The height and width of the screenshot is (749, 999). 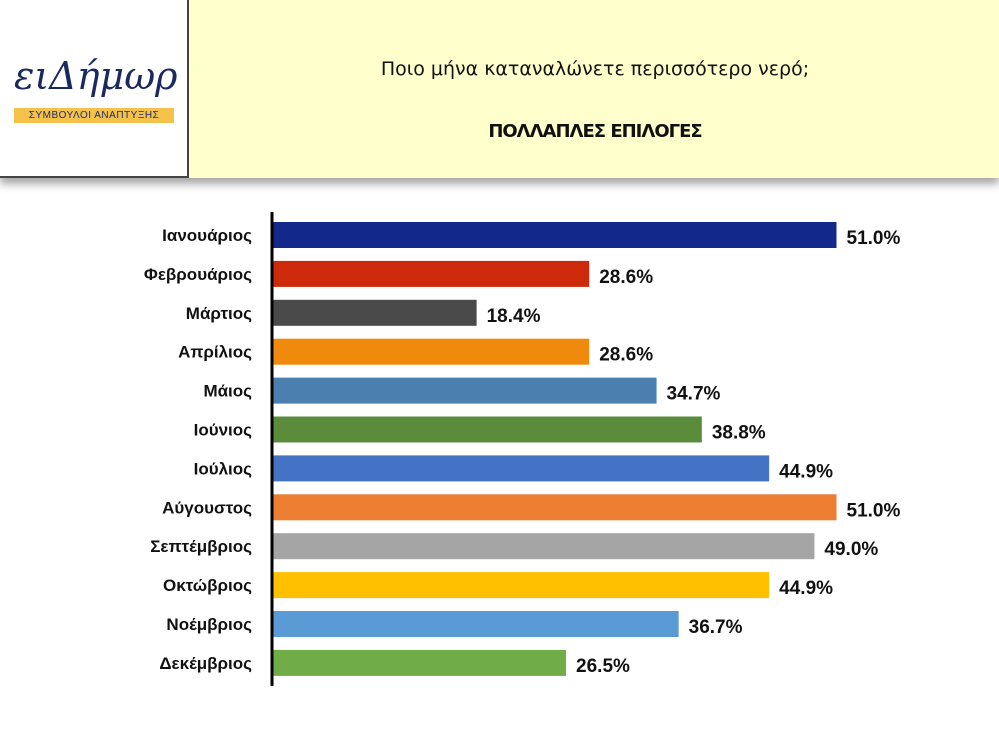 What do you see at coordinates (207, 585) in the screenshot?
I see `category-label: Οκτώβριος` at bounding box center [207, 585].